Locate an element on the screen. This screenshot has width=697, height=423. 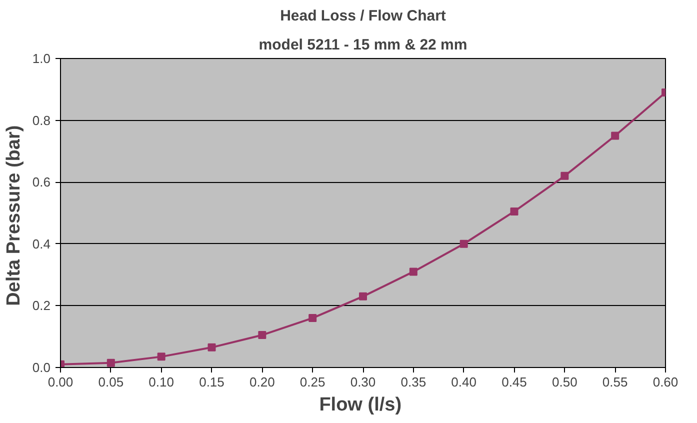
x-tick-label: 0.55 is located at coordinates (615, 382).